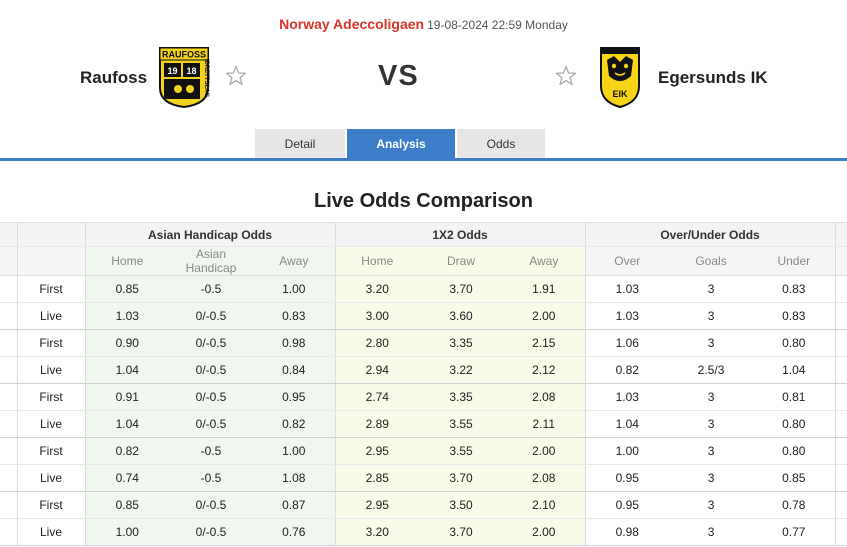 This screenshot has height=547, width=847. I want to click on cell-1x2-home: 2.94, so click(377, 370).